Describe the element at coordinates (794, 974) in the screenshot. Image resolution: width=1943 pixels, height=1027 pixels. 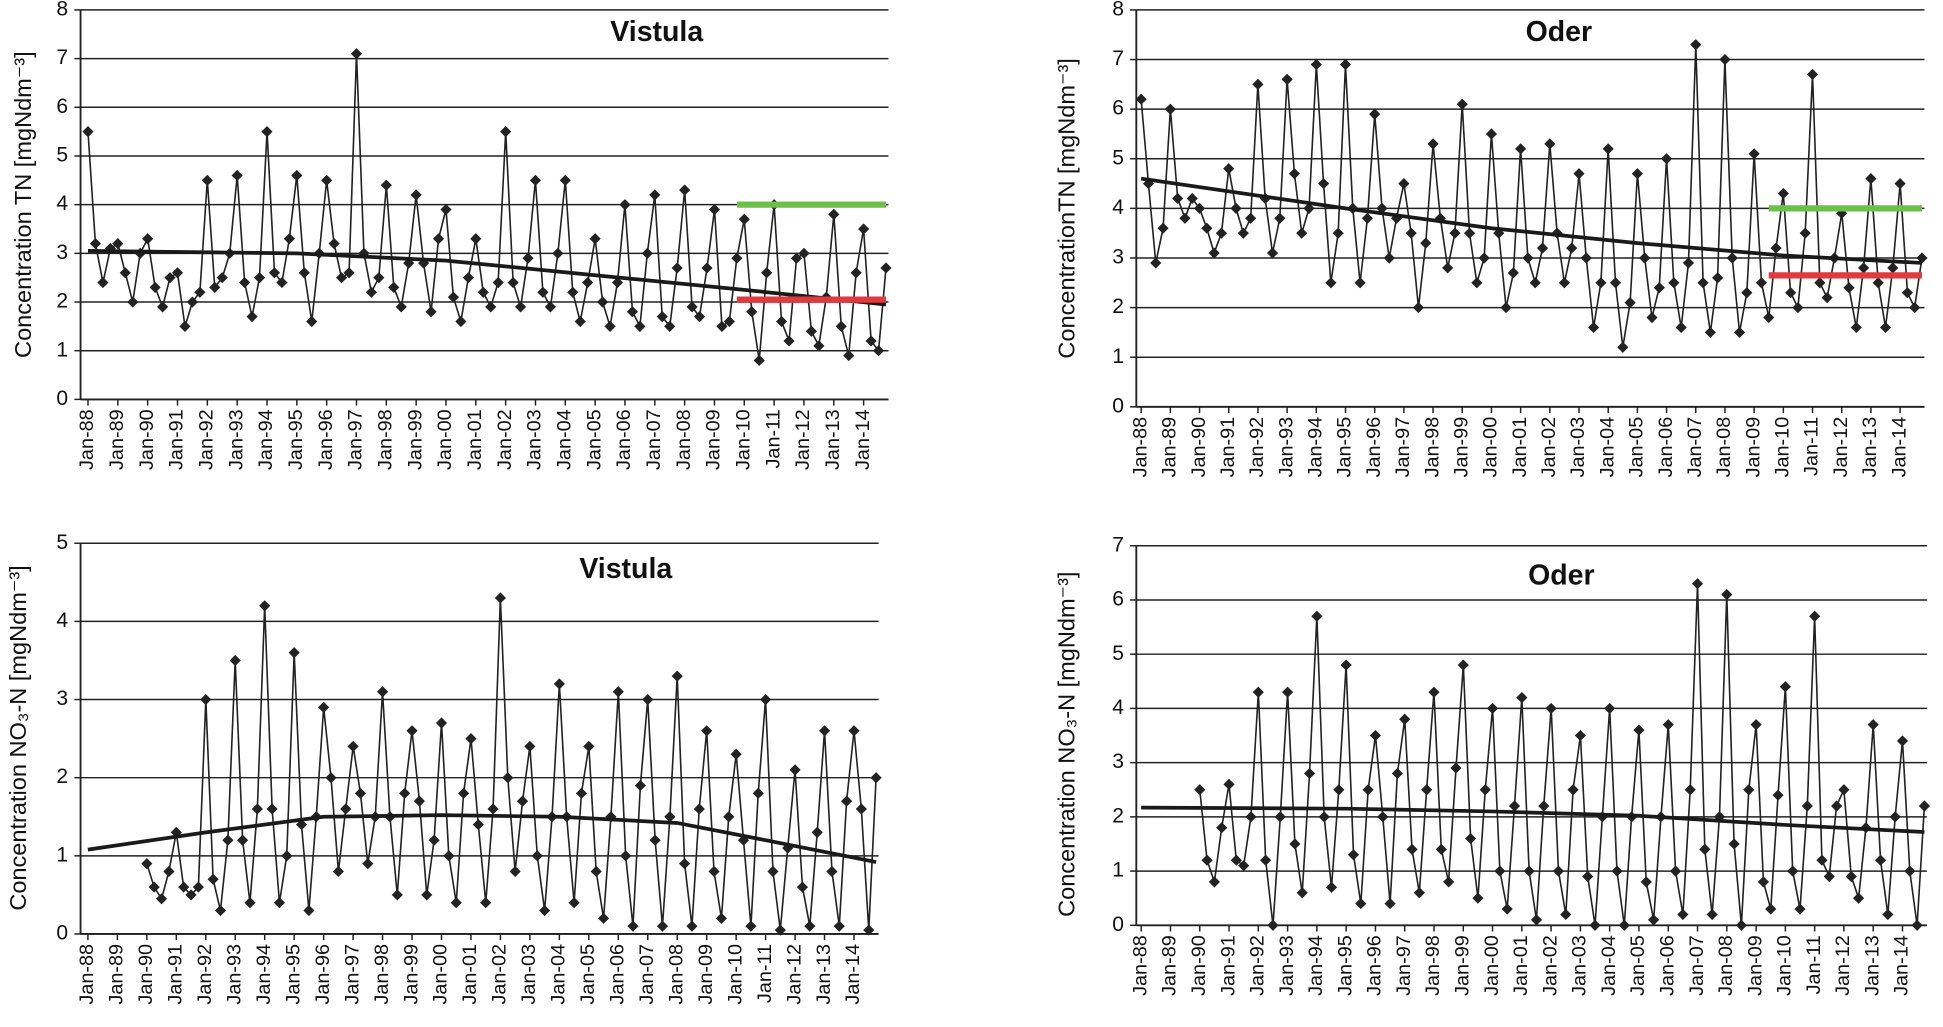
I see `x-tick-label: Jan-12` at that location.